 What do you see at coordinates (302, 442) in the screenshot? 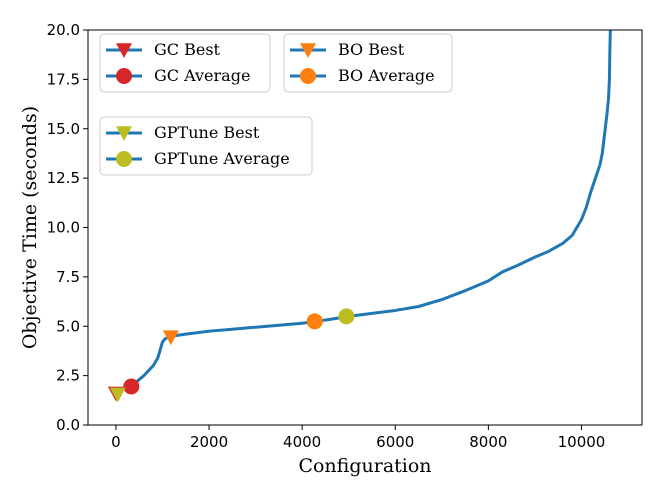
I see `x-tick-label: 4000` at bounding box center [302, 442].